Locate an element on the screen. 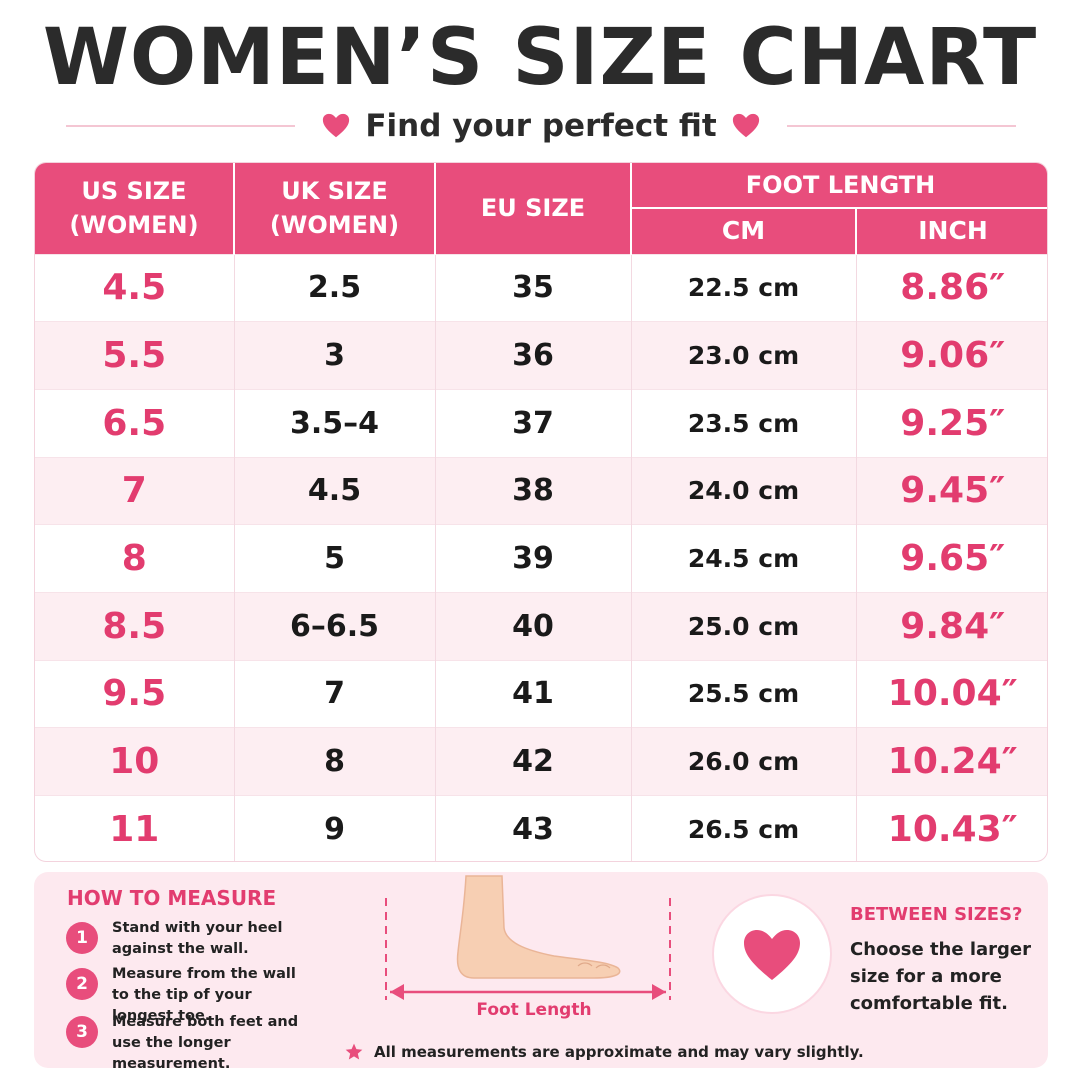 Image resolution: width=1080 pixels, height=1080 pixels. uk-size-cell: 5 is located at coordinates (335, 558).